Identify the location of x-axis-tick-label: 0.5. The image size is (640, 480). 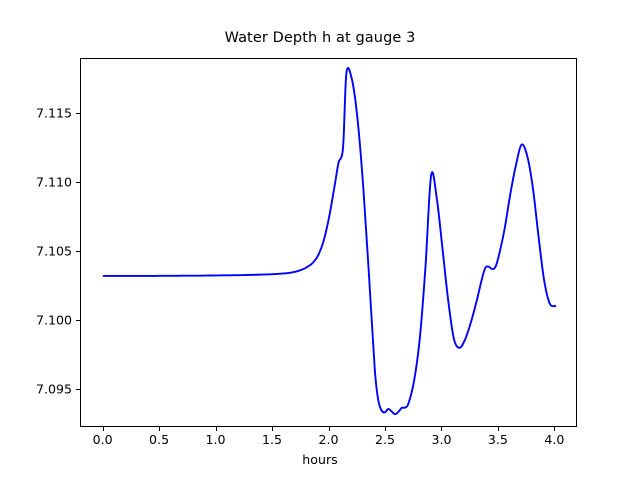
(159, 439).